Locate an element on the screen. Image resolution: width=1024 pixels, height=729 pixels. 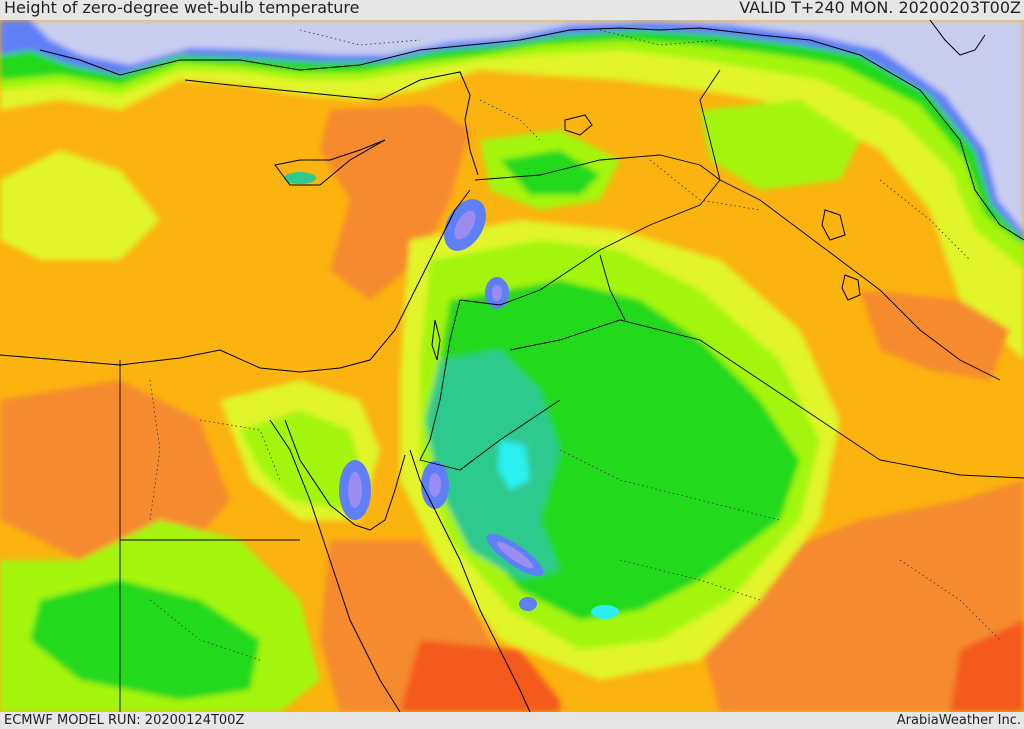
cyprus is located at coordinates (330, 162).